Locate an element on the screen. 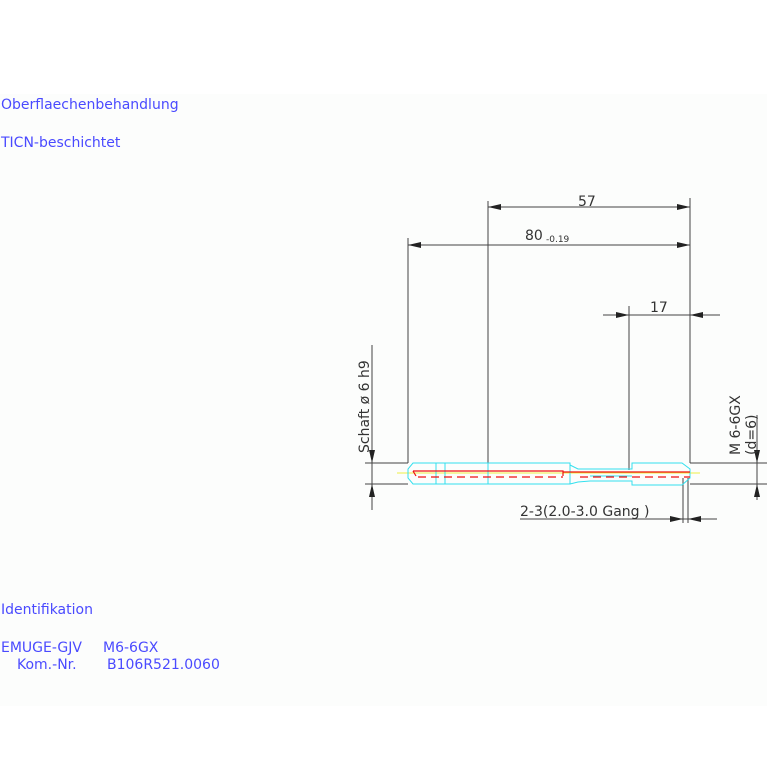 Image resolution: width=767 pixels, height=767 pixels. tap-outline is located at coordinates (548, 474).